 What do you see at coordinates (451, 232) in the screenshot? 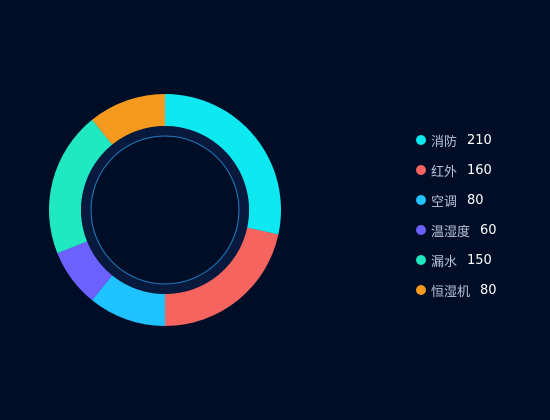
I see `legend-label-temperature-humidity: 温湿度` at bounding box center [451, 232].